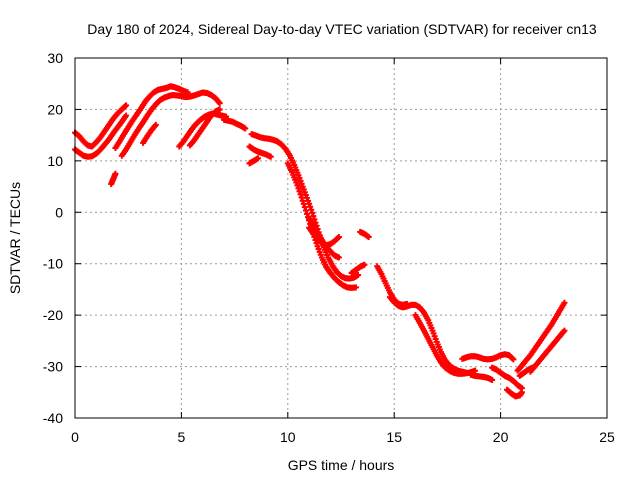  Describe the element at coordinates (55, 58) in the screenshot. I see `y-tick-label: 30` at that location.